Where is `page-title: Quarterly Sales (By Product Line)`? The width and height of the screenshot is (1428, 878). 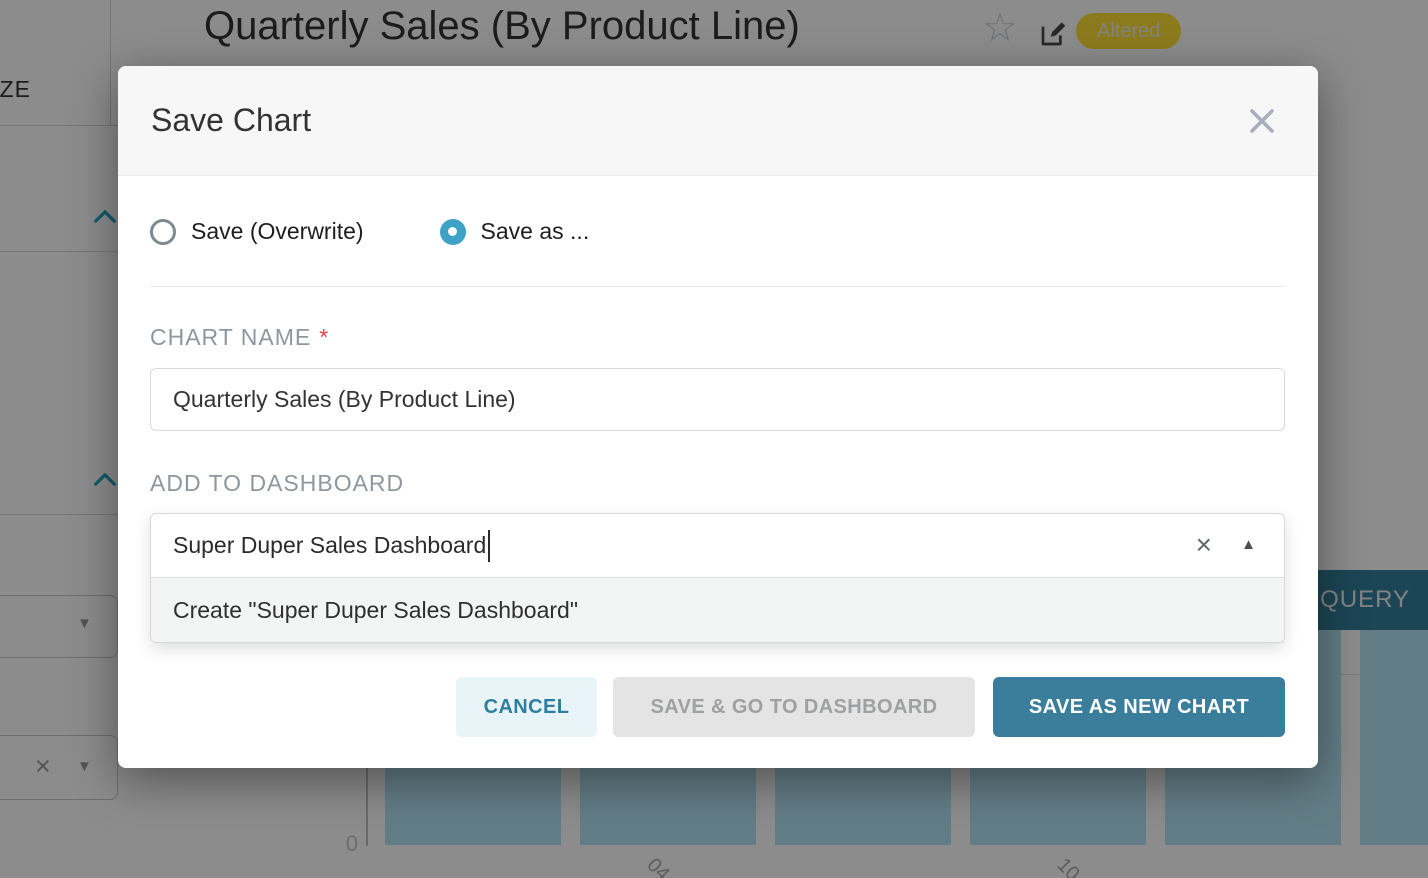 page-title: Quarterly Sales (By Product Line) is located at coordinates (502, 26).